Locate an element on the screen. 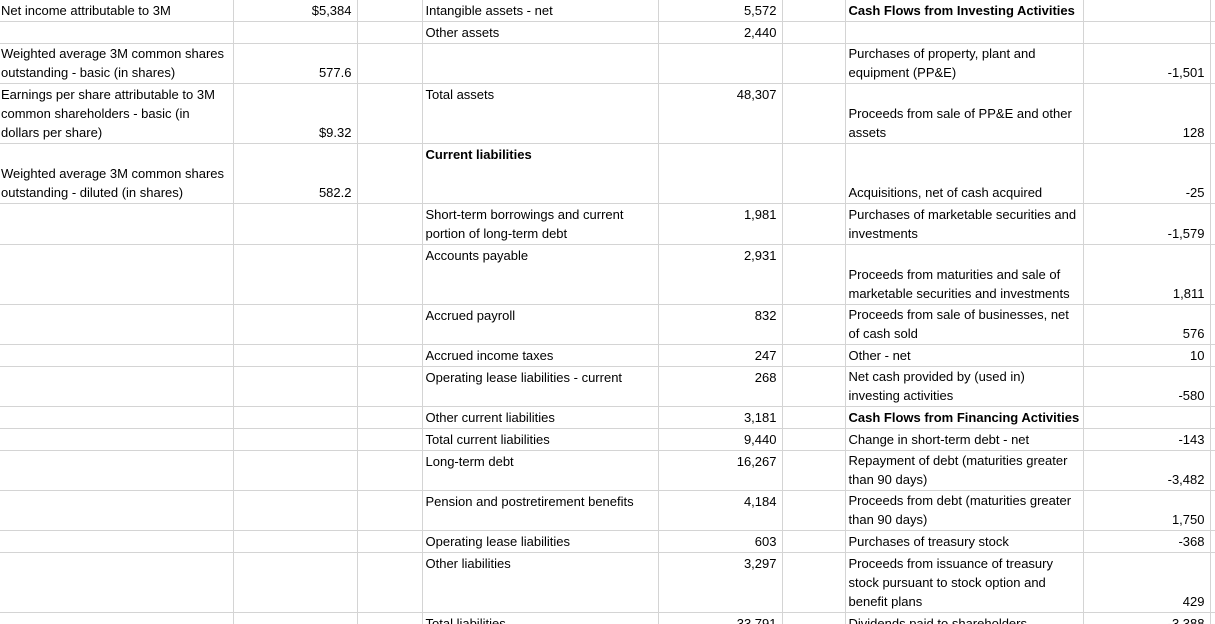 This screenshot has width=1215, height=624. cell-r16-c8: 429 is located at coordinates (1146, 582).